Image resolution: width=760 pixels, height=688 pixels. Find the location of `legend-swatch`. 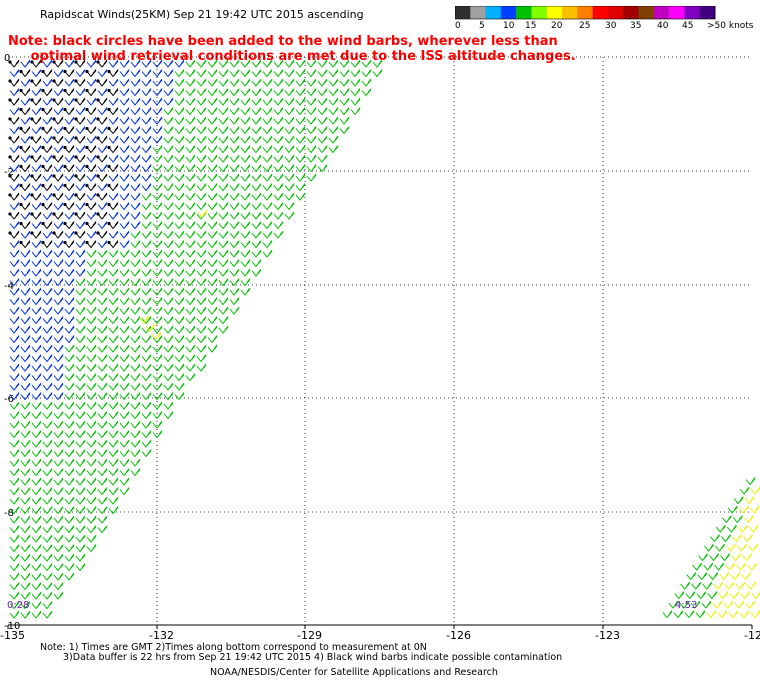

legend-swatch is located at coordinates (539, 12).